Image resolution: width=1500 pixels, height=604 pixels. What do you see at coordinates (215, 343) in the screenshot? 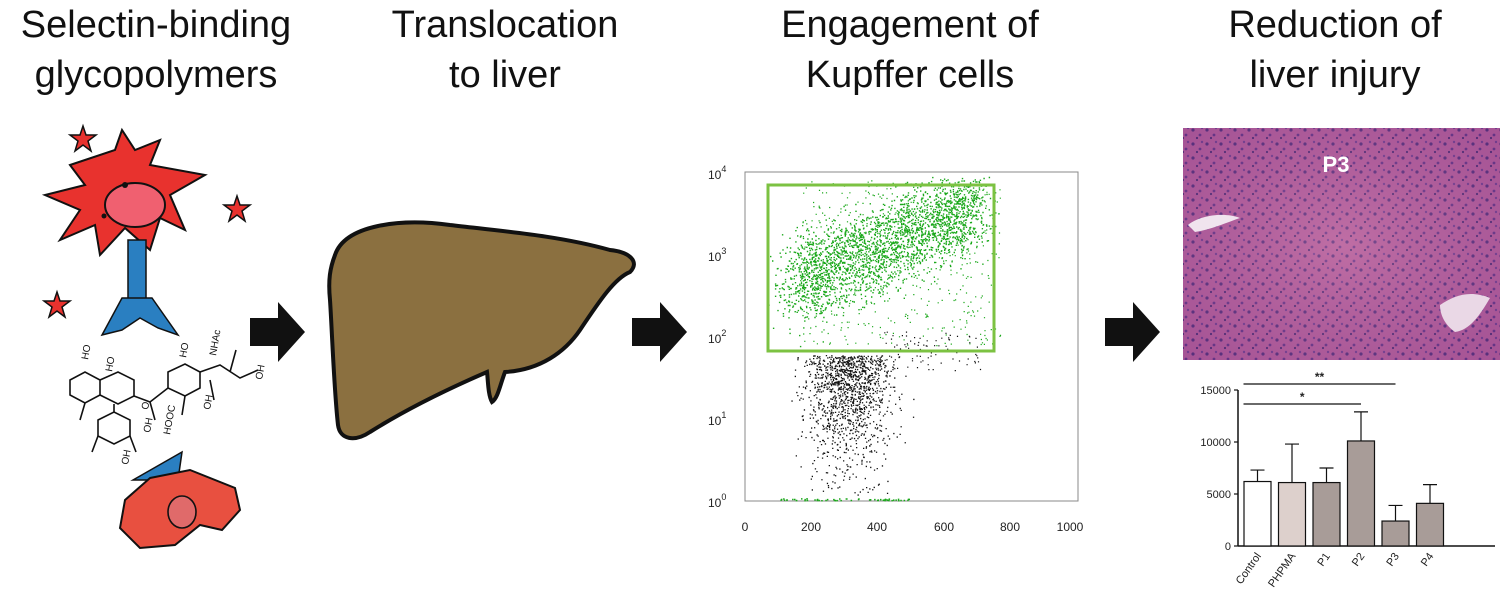
I see `svg-text: NHAc` at bounding box center [215, 343].